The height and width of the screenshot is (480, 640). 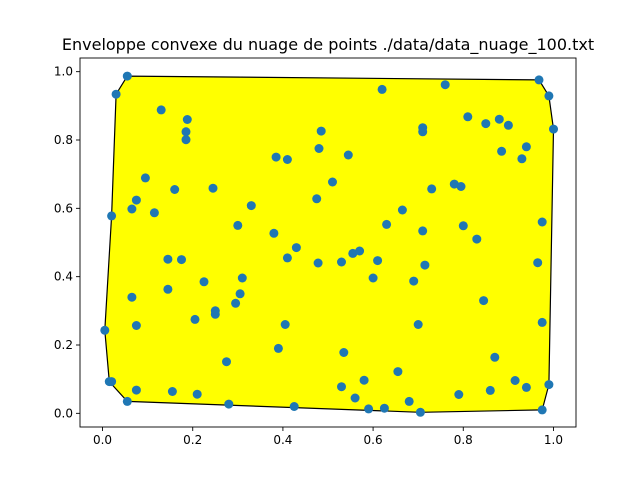 What do you see at coordinates (282, 440) in the screenshot?
I see `x-tick-label: 0.4` at bounding box center [282, 440].